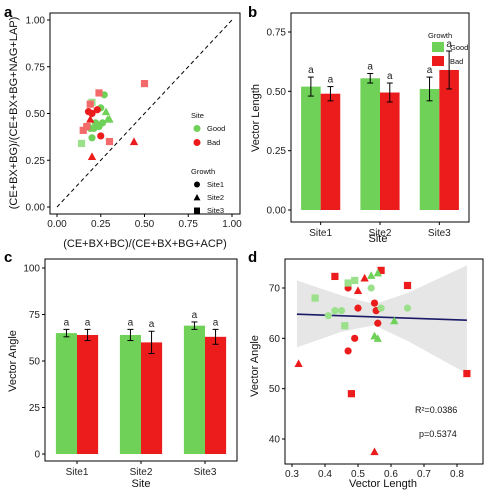  I want to click on panel-a-ytick-label: 0.25, so click(36, 161).